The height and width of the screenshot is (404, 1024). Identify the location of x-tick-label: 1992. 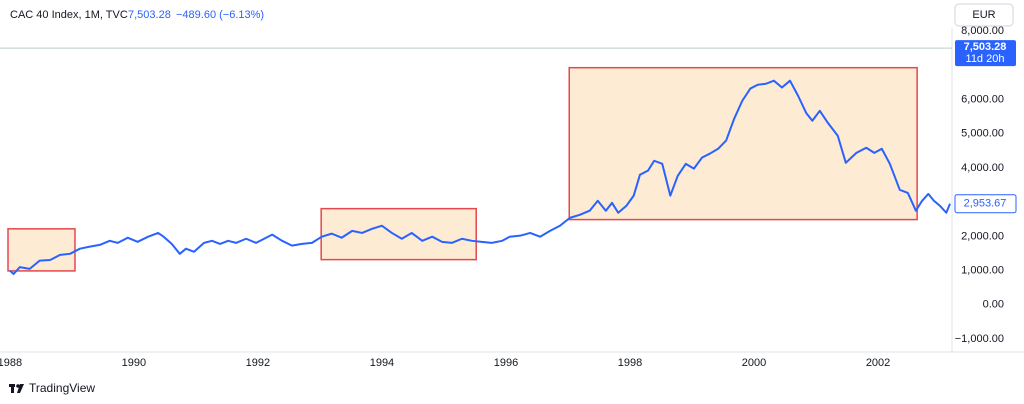
(258, 363).